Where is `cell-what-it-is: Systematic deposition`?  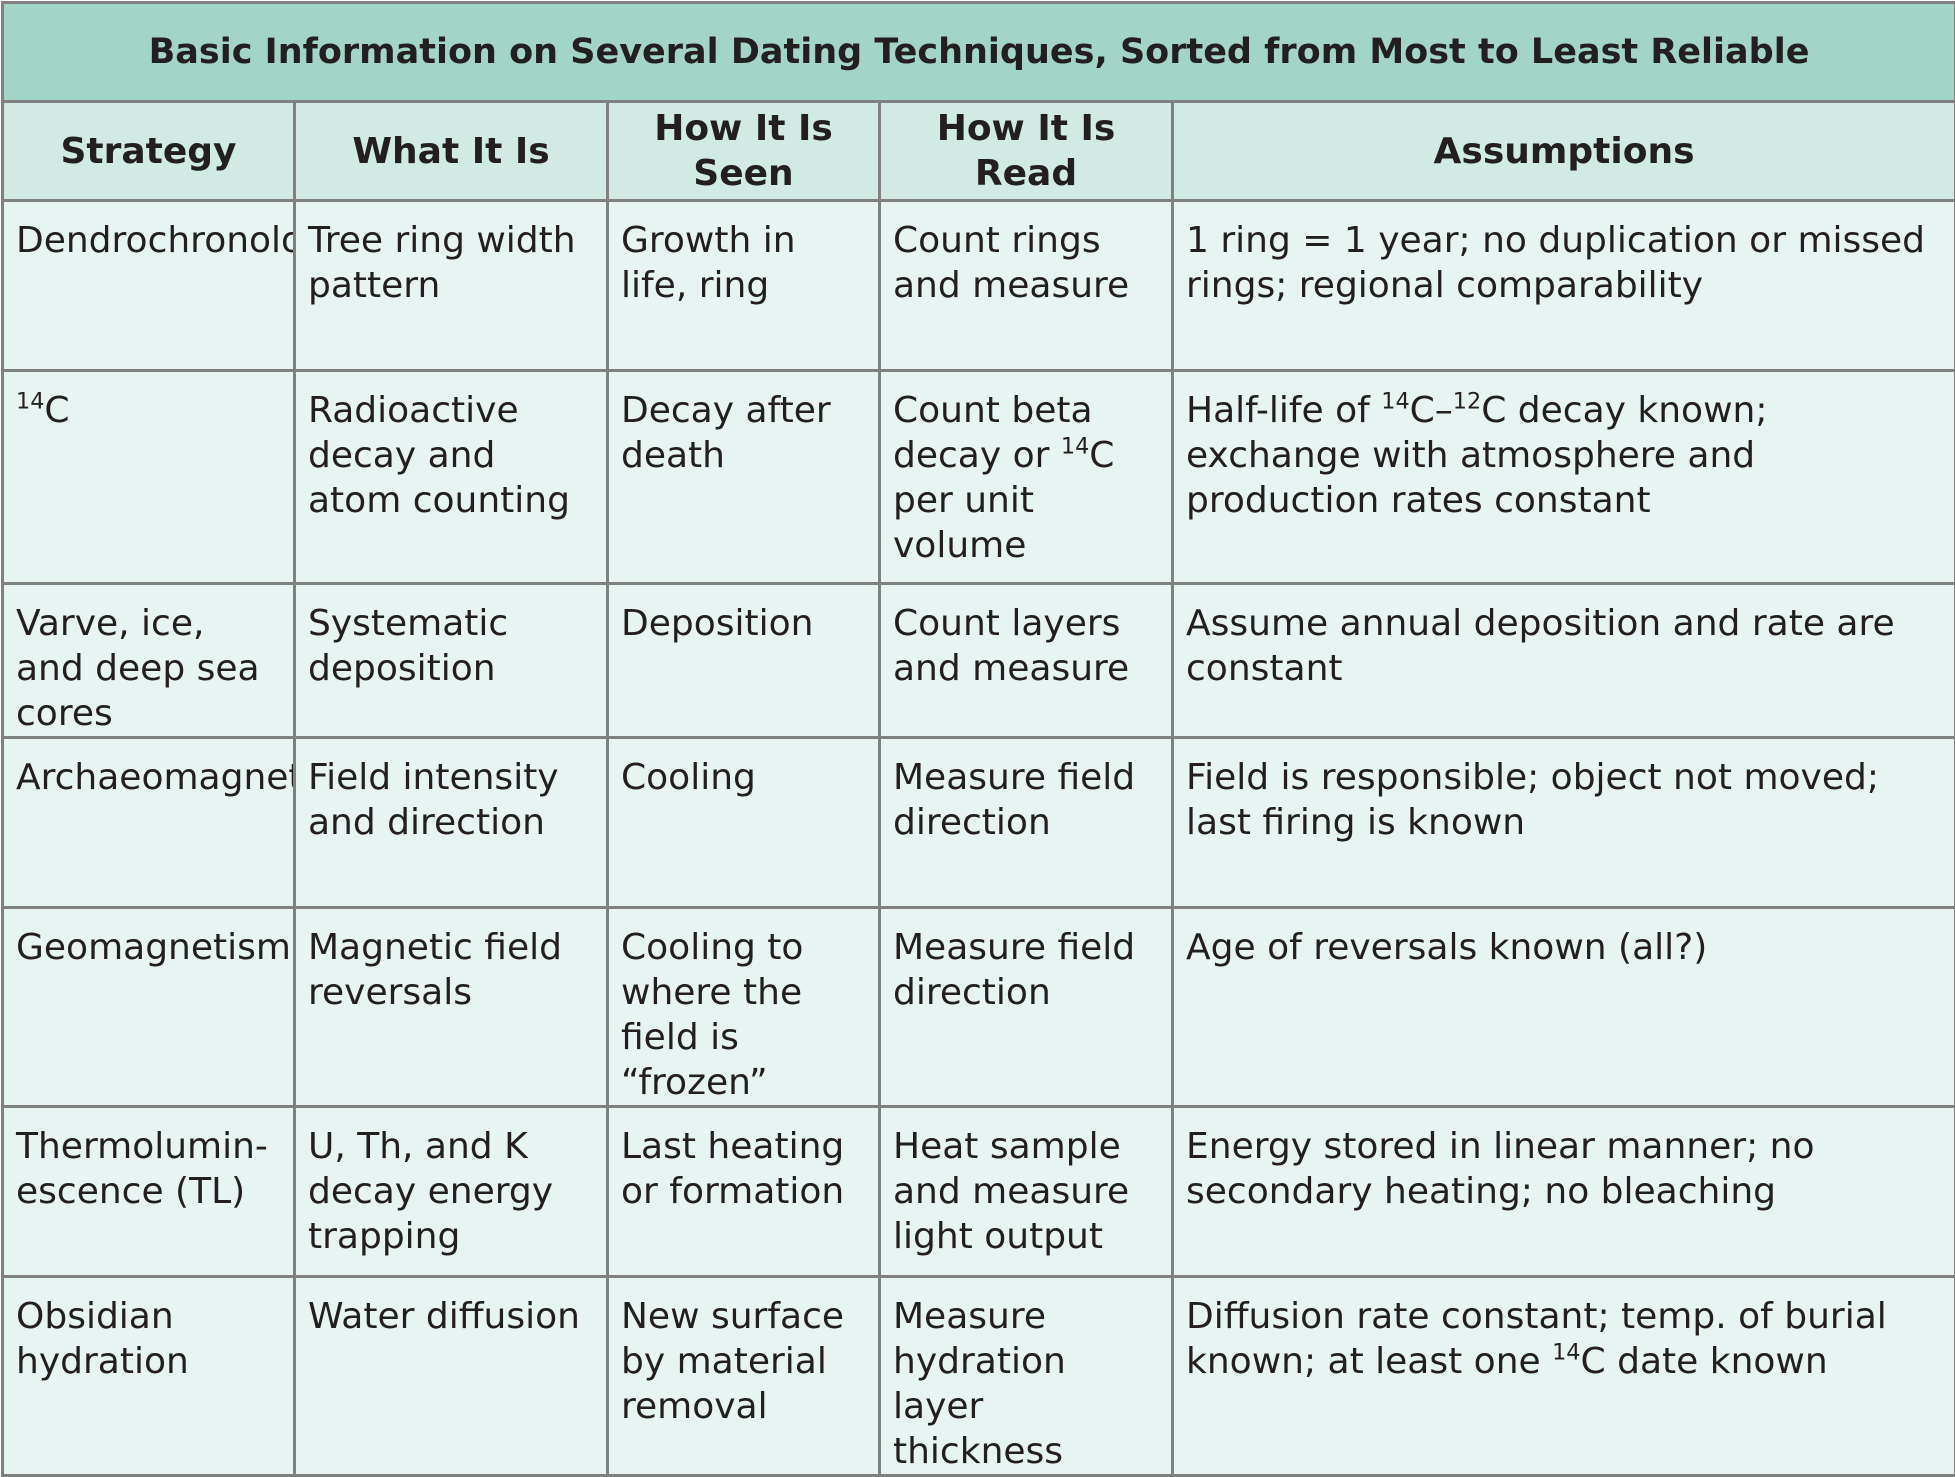
cell-what-it-is: Systematic deposition is located at coordinates (451, 661).